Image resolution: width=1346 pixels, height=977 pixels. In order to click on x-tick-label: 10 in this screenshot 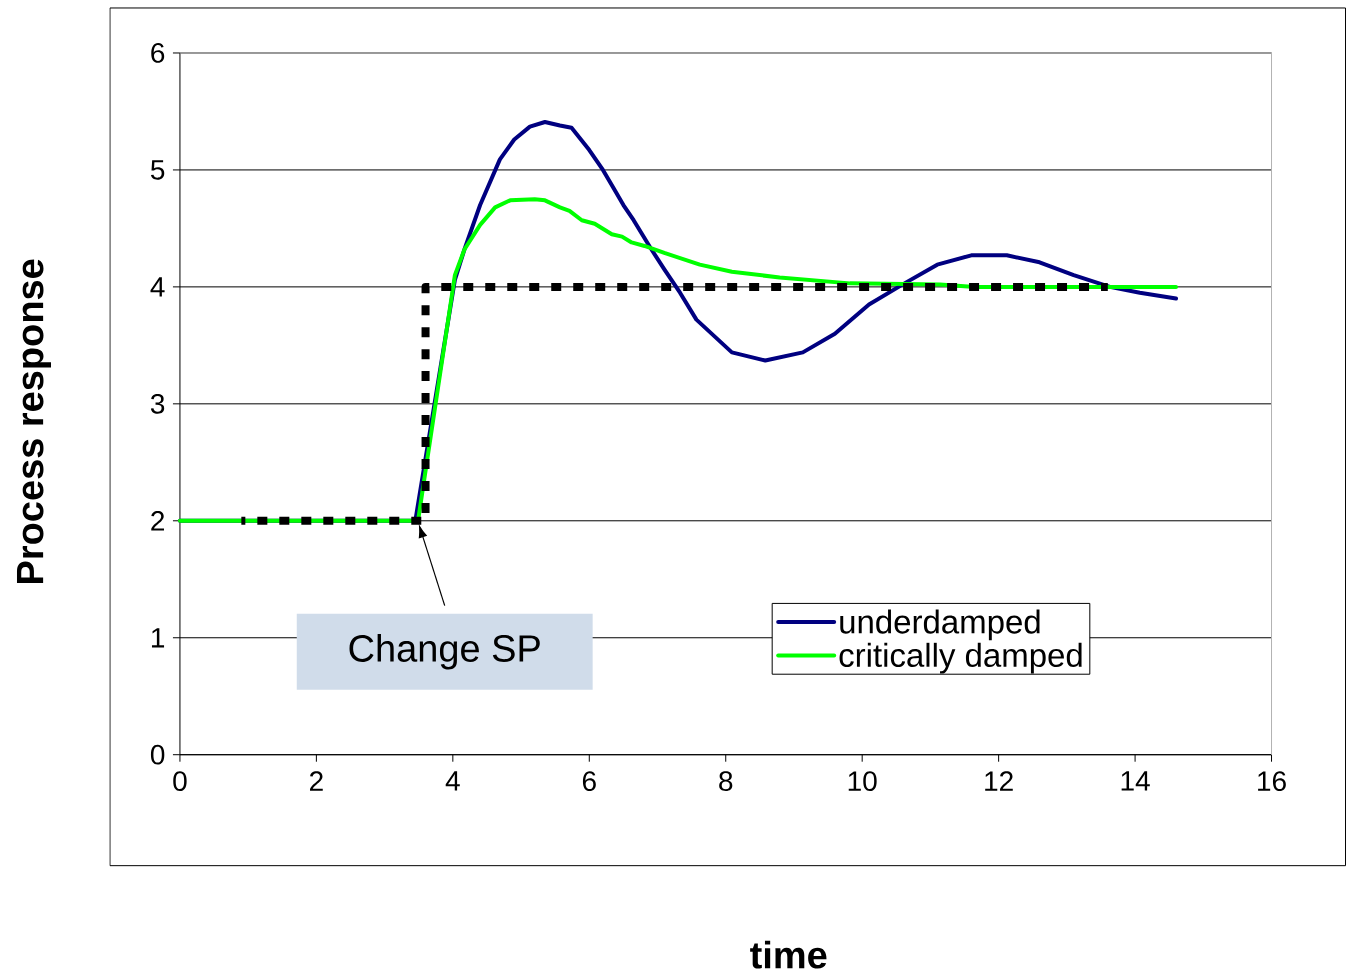, I will do `click(862, 781)`.